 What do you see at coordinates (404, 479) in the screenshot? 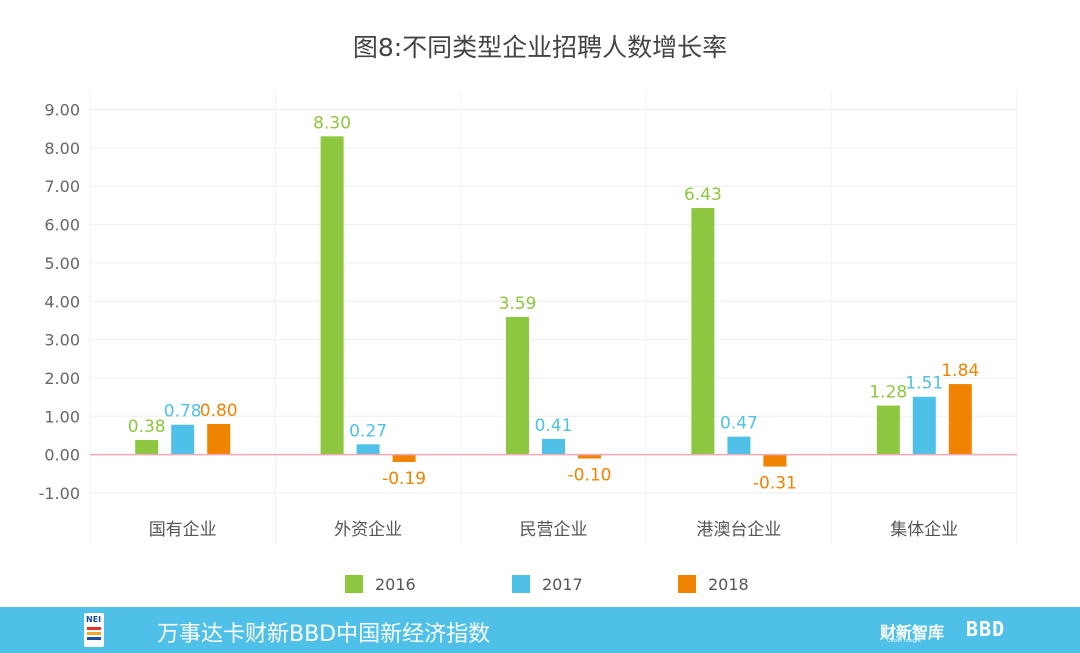
I see `value-label: -0.19` at bounding box center [404, 479].